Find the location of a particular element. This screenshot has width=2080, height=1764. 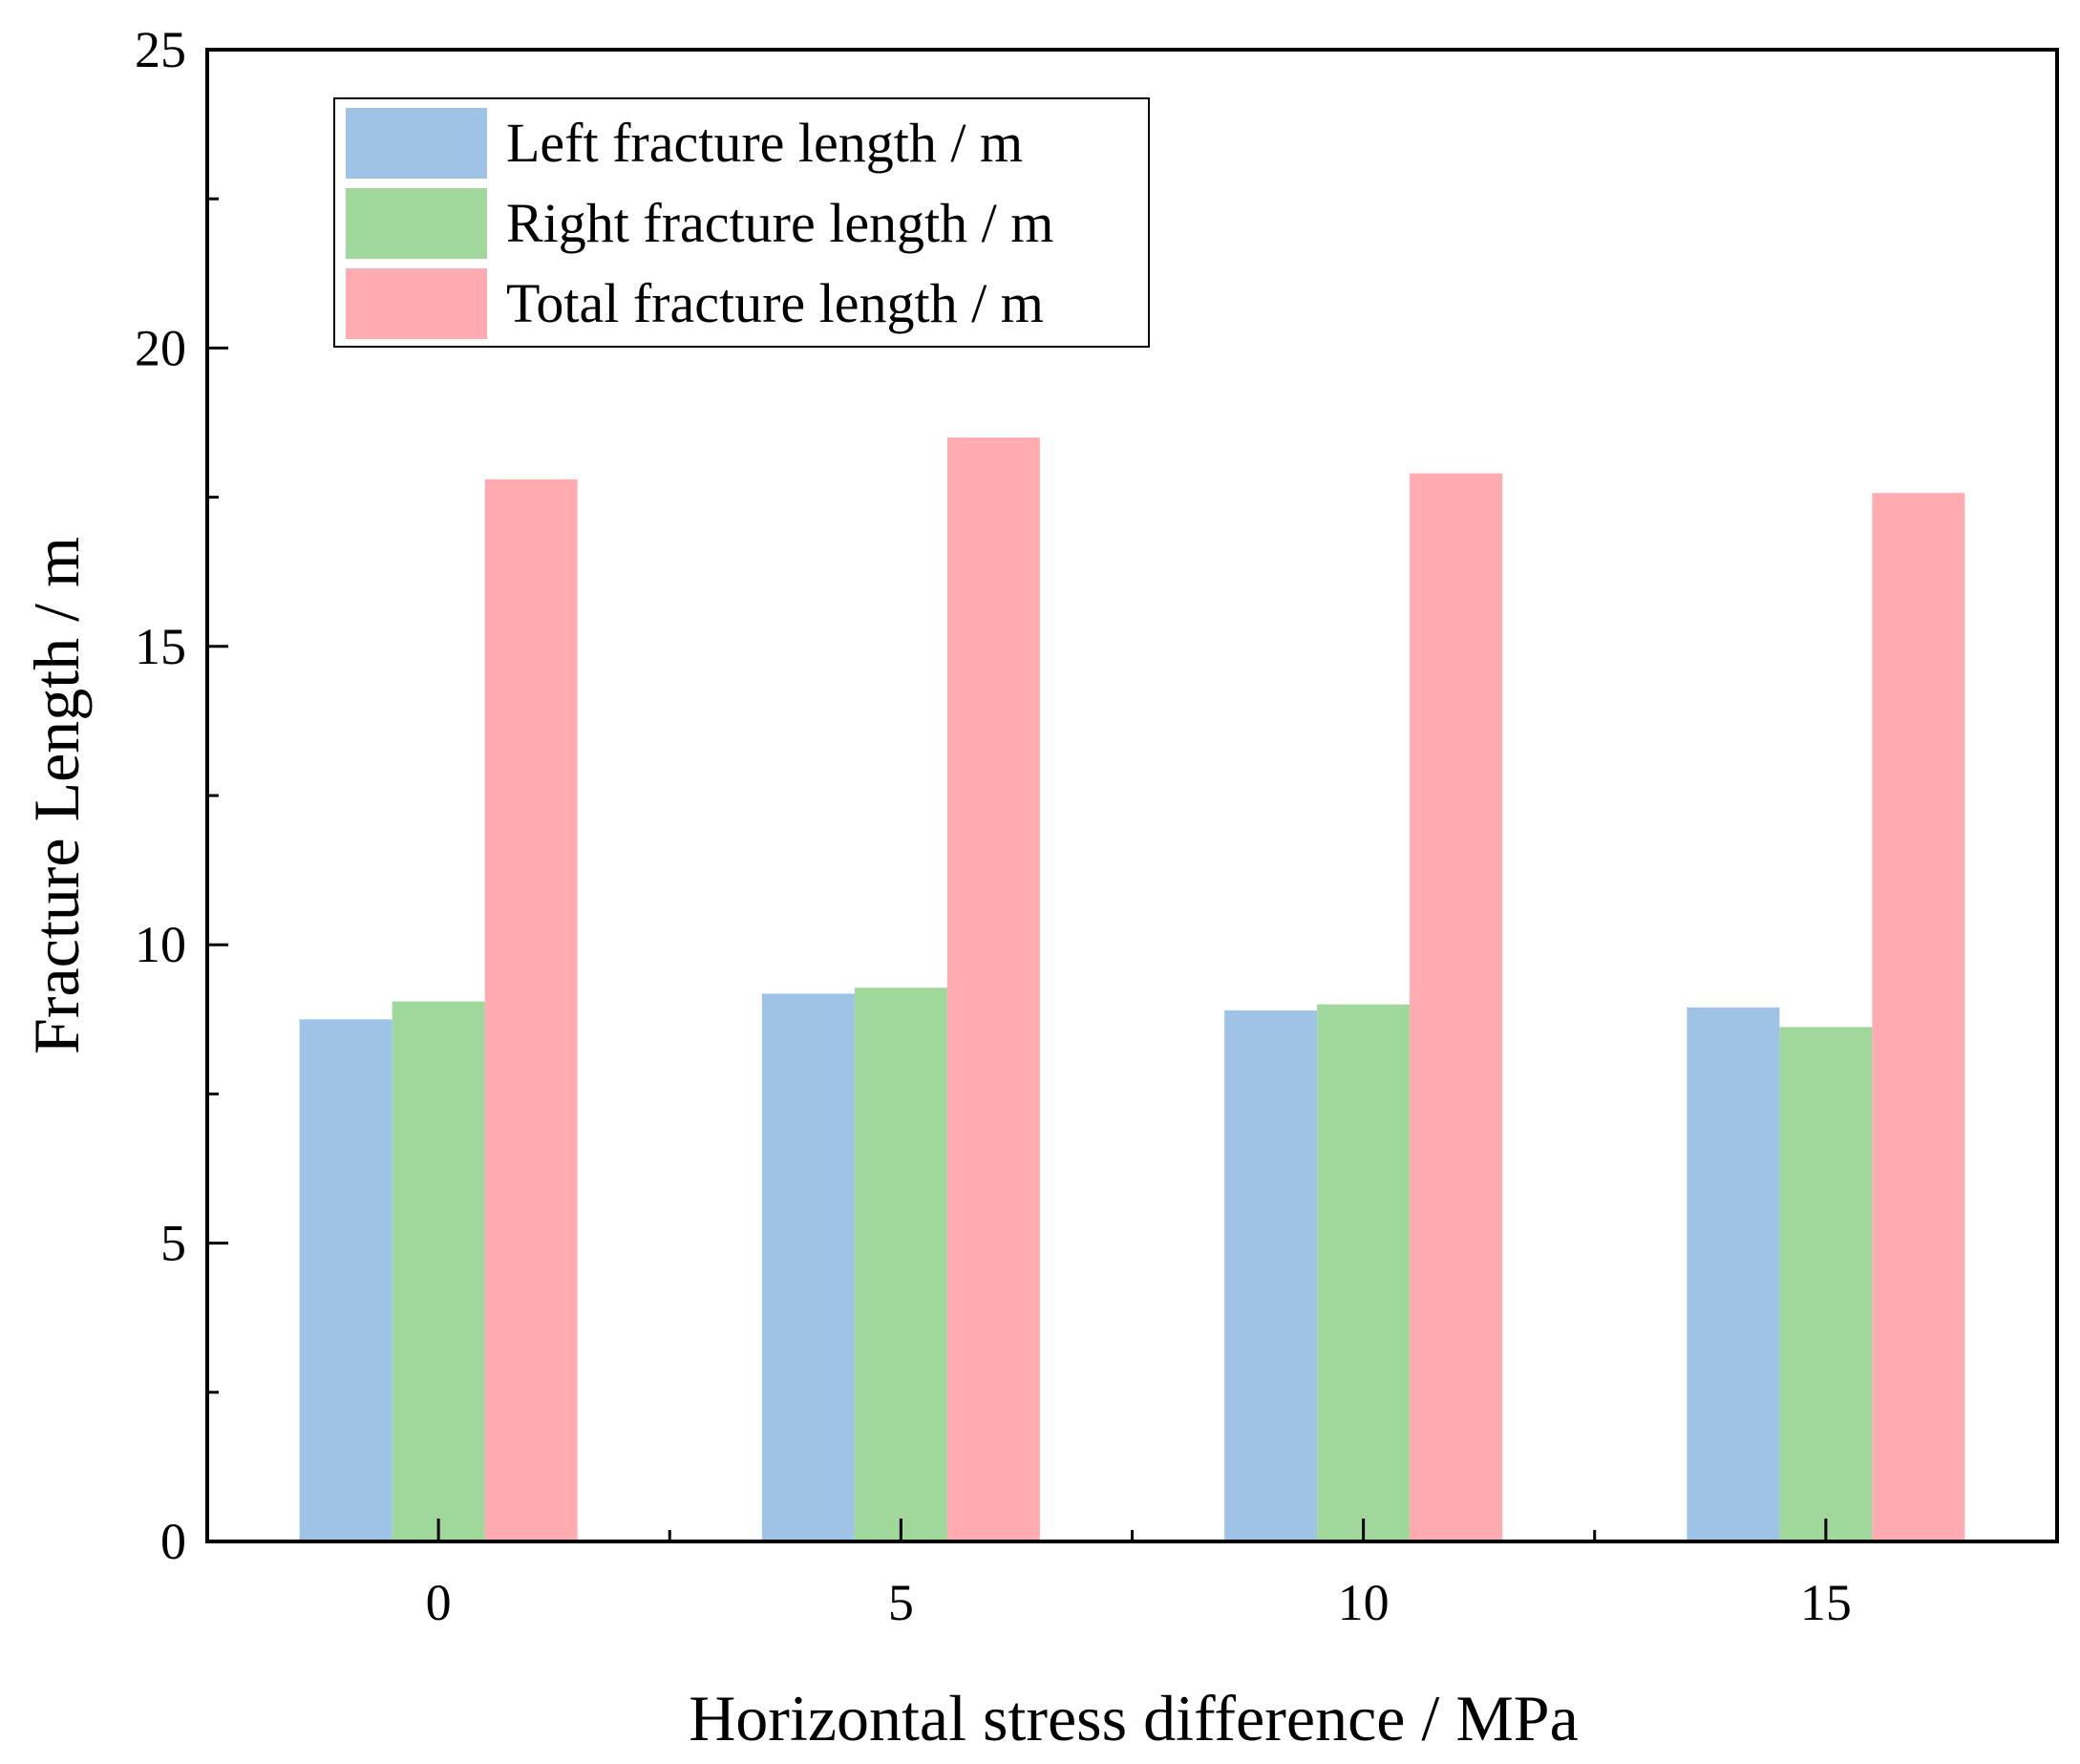

x-tick-label: 5 is located at coordinates (901, 1602).